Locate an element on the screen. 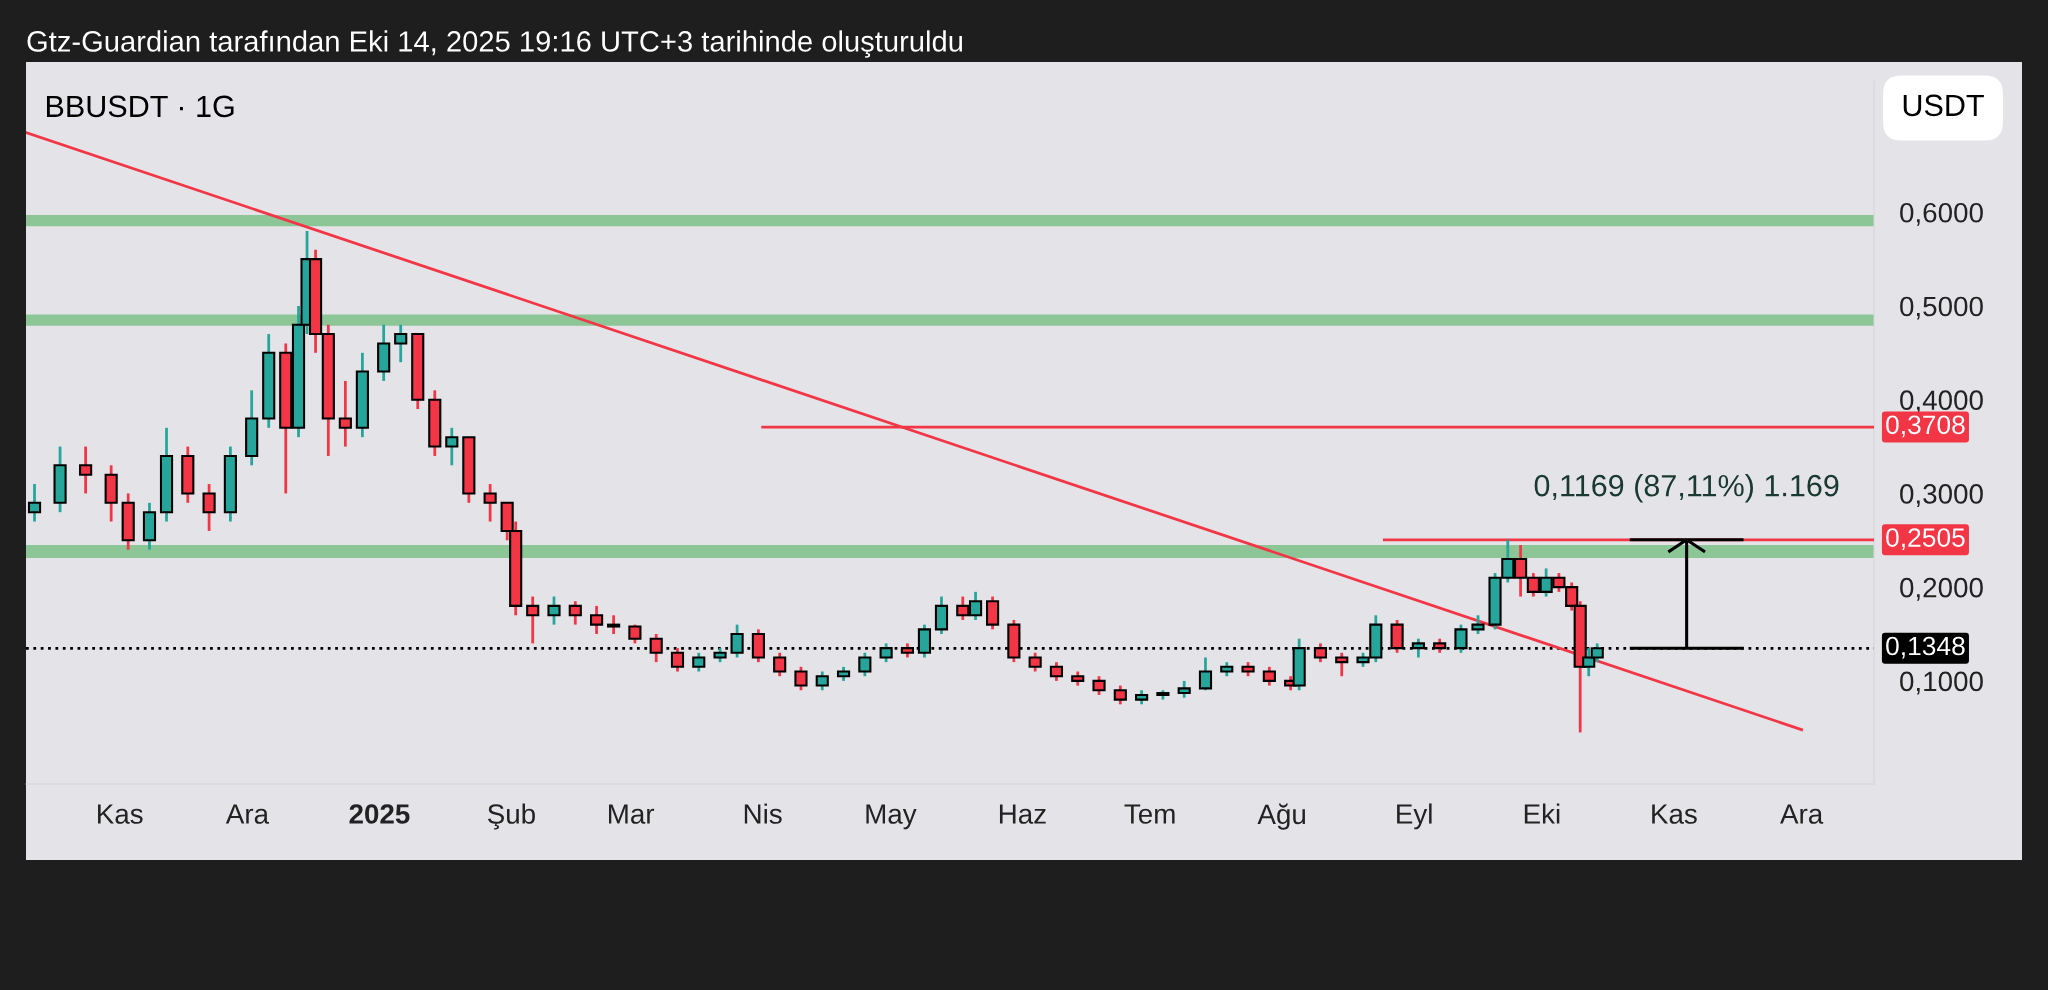 The image size is (2048, 990). x-tick-label: Şub is located at coordinates (511, 816).